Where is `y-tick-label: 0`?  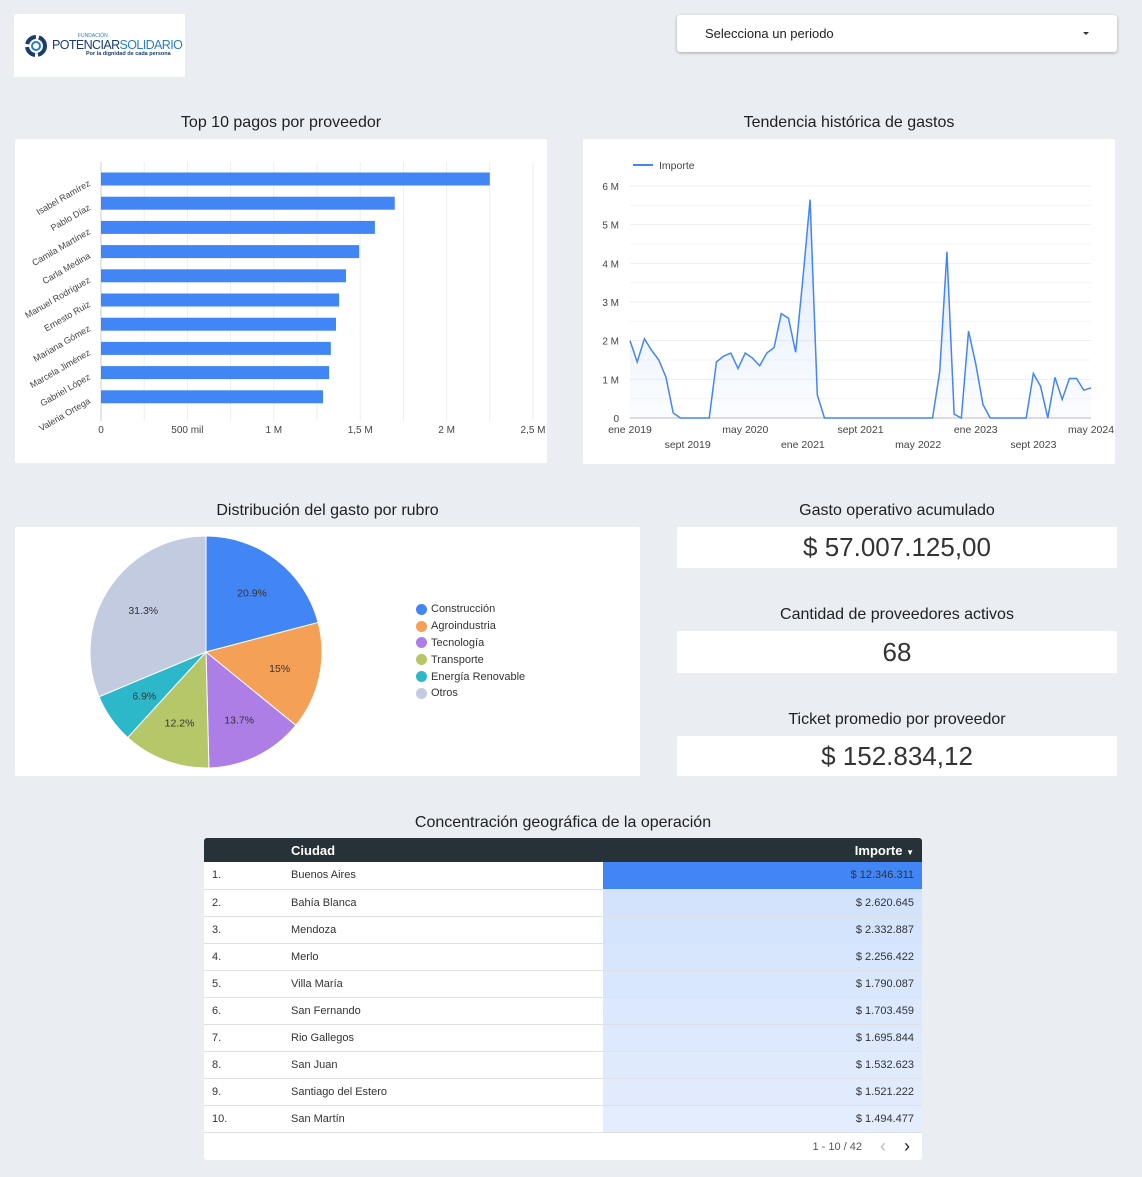 y-tick-label: 0 is located at coordinates (616, 419).